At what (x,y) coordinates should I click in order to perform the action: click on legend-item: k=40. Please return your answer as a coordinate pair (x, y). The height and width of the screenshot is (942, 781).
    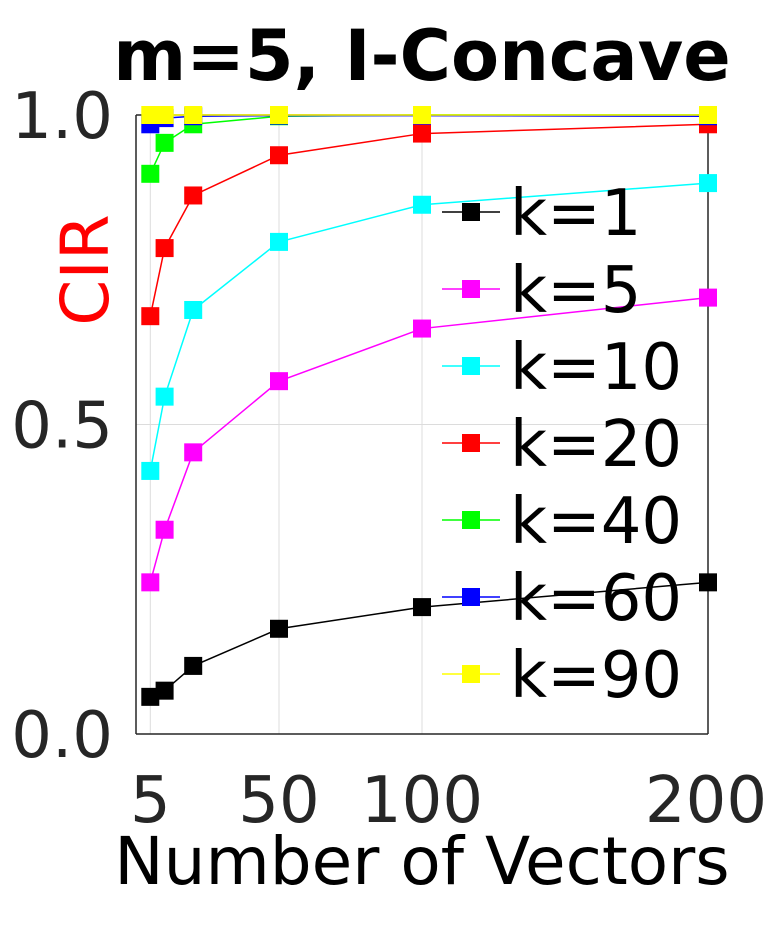
    Looking at the image, I should click on (562, 522).